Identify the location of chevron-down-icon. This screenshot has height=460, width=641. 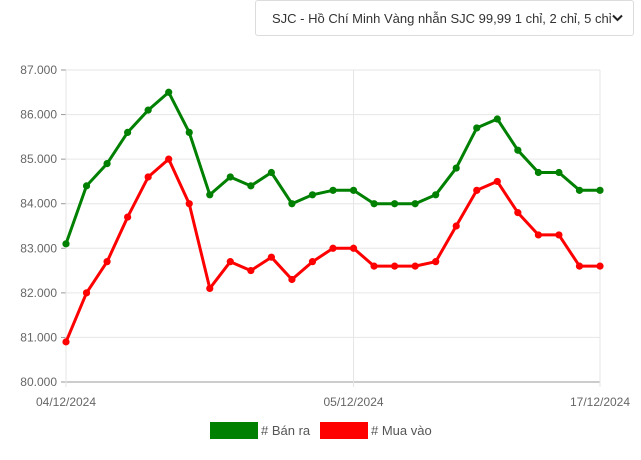
(617, 18).